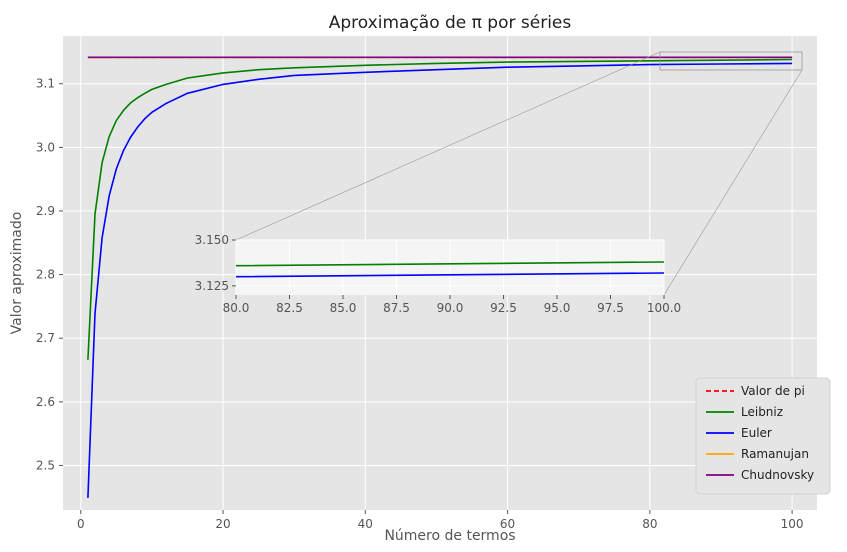 The image size is (847, 552). I want to click on x-tick-label: 20, so click(222, 524).